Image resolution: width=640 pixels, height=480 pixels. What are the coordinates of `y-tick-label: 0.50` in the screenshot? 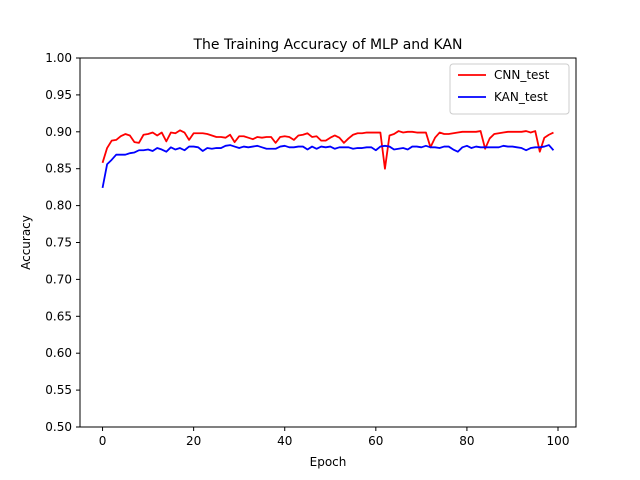 It's located at (58, 427).